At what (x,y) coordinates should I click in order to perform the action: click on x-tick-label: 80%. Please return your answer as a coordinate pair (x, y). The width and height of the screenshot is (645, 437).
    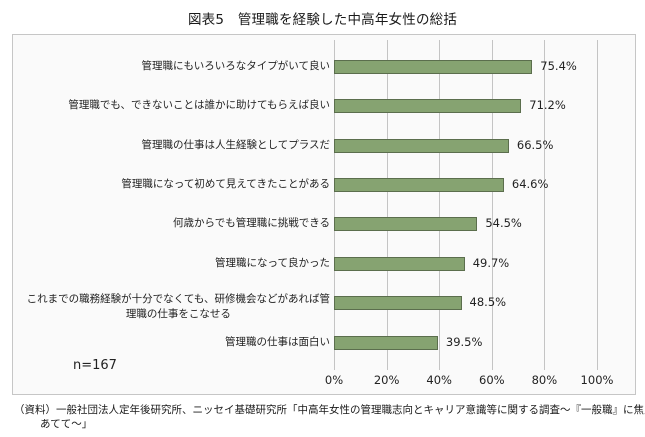
    Looking at the image, I should click on (544, 380).